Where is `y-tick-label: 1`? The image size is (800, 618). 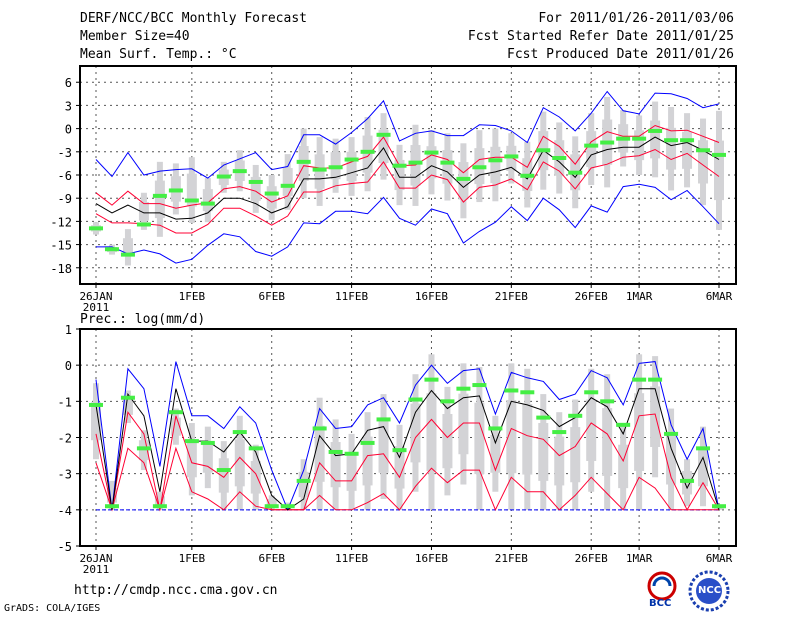
y-tick-label: 1 is located at coordinates (68, 330).